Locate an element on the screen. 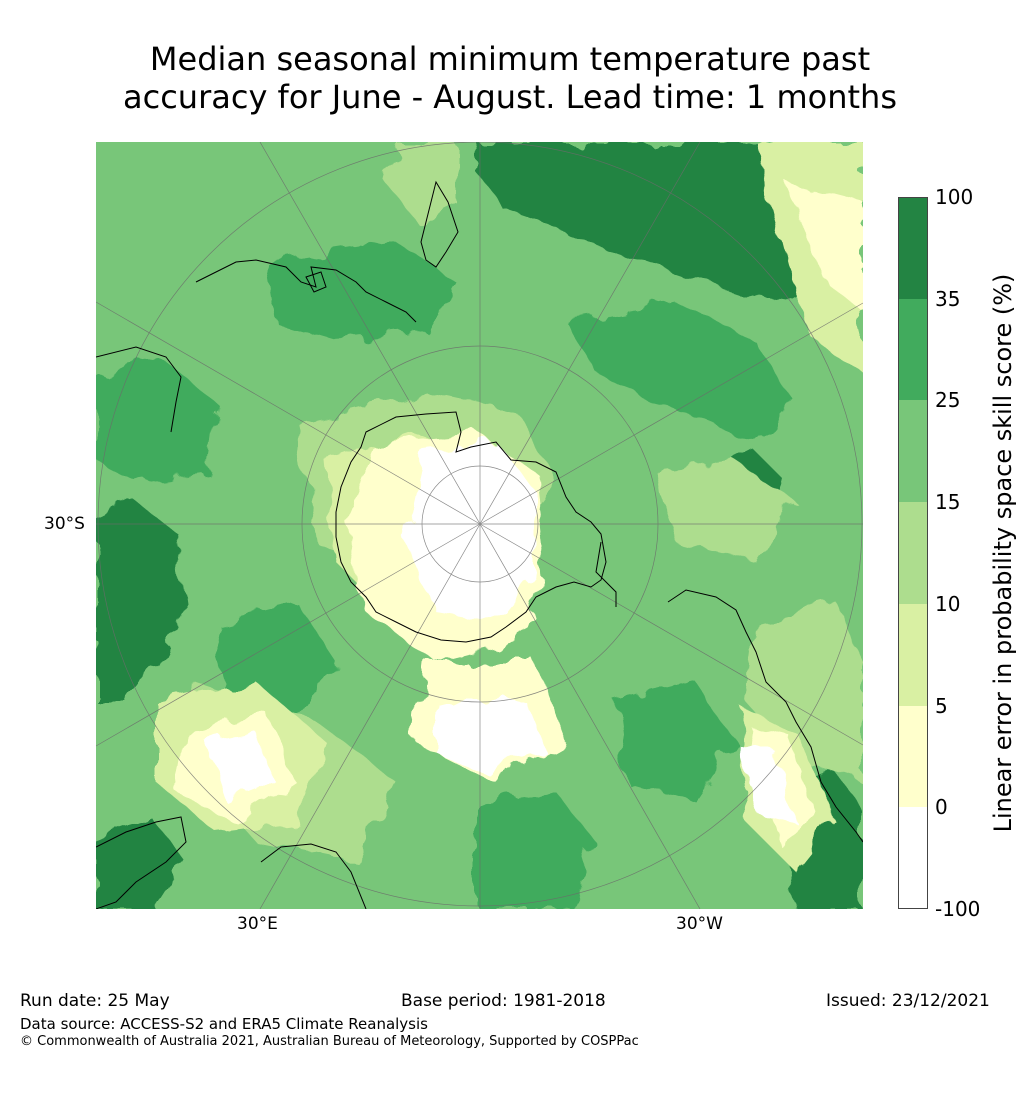 This screenshot has height=1095, width=1020. australia-coast is located at coordinates (306, 291).